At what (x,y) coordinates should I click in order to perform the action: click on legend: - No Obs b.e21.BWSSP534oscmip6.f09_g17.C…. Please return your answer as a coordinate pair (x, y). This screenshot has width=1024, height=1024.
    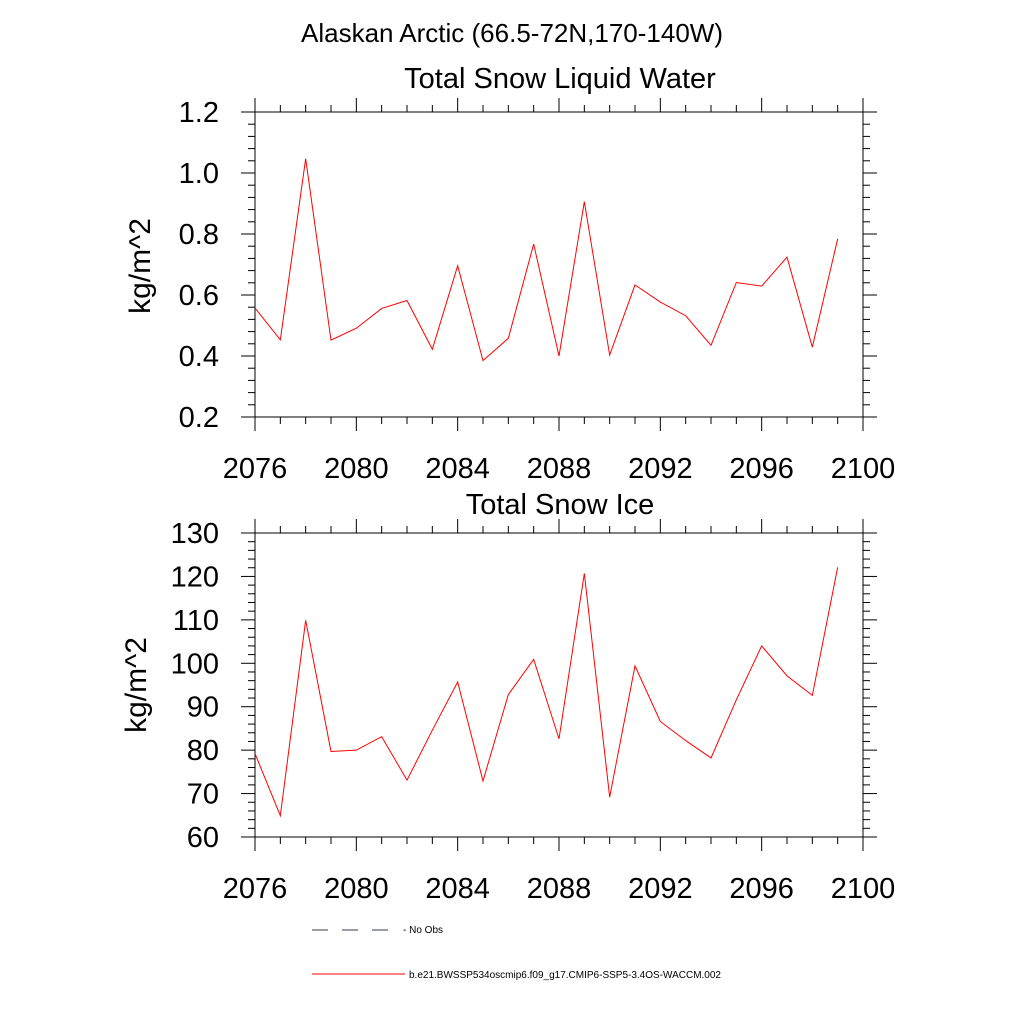
    Looking at the image, I should click on (516, 953).